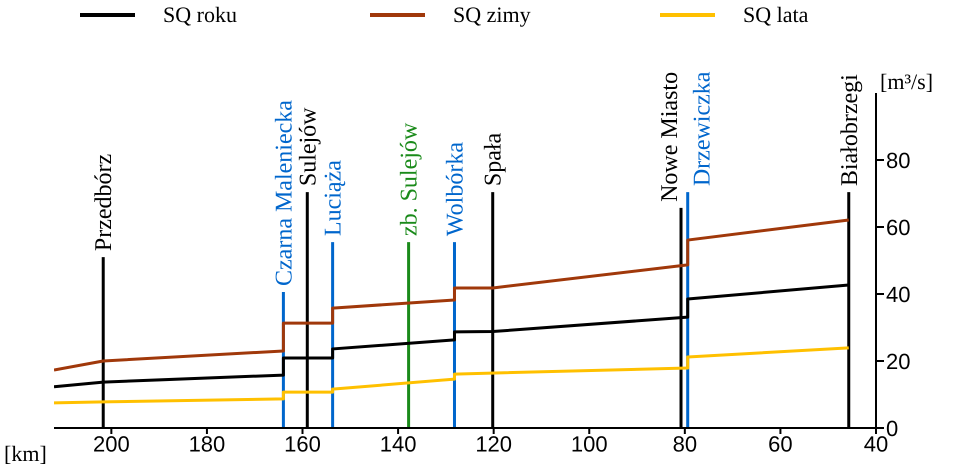  What do you see at coordinates (907, 81) in the screenshot?
I see `y-axis-title: [m³/s]` at bounding box center [907, 81].